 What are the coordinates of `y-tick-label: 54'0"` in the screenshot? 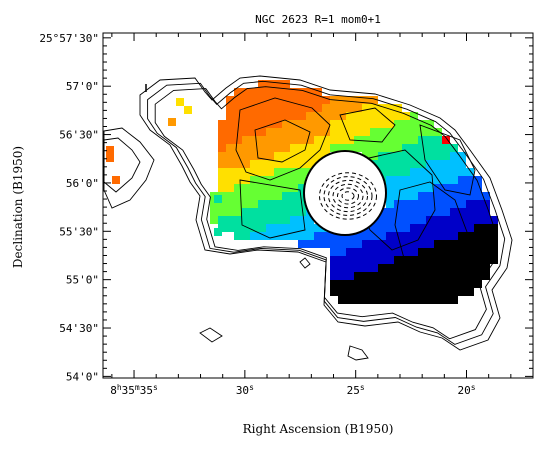 It's located at (82, 376).